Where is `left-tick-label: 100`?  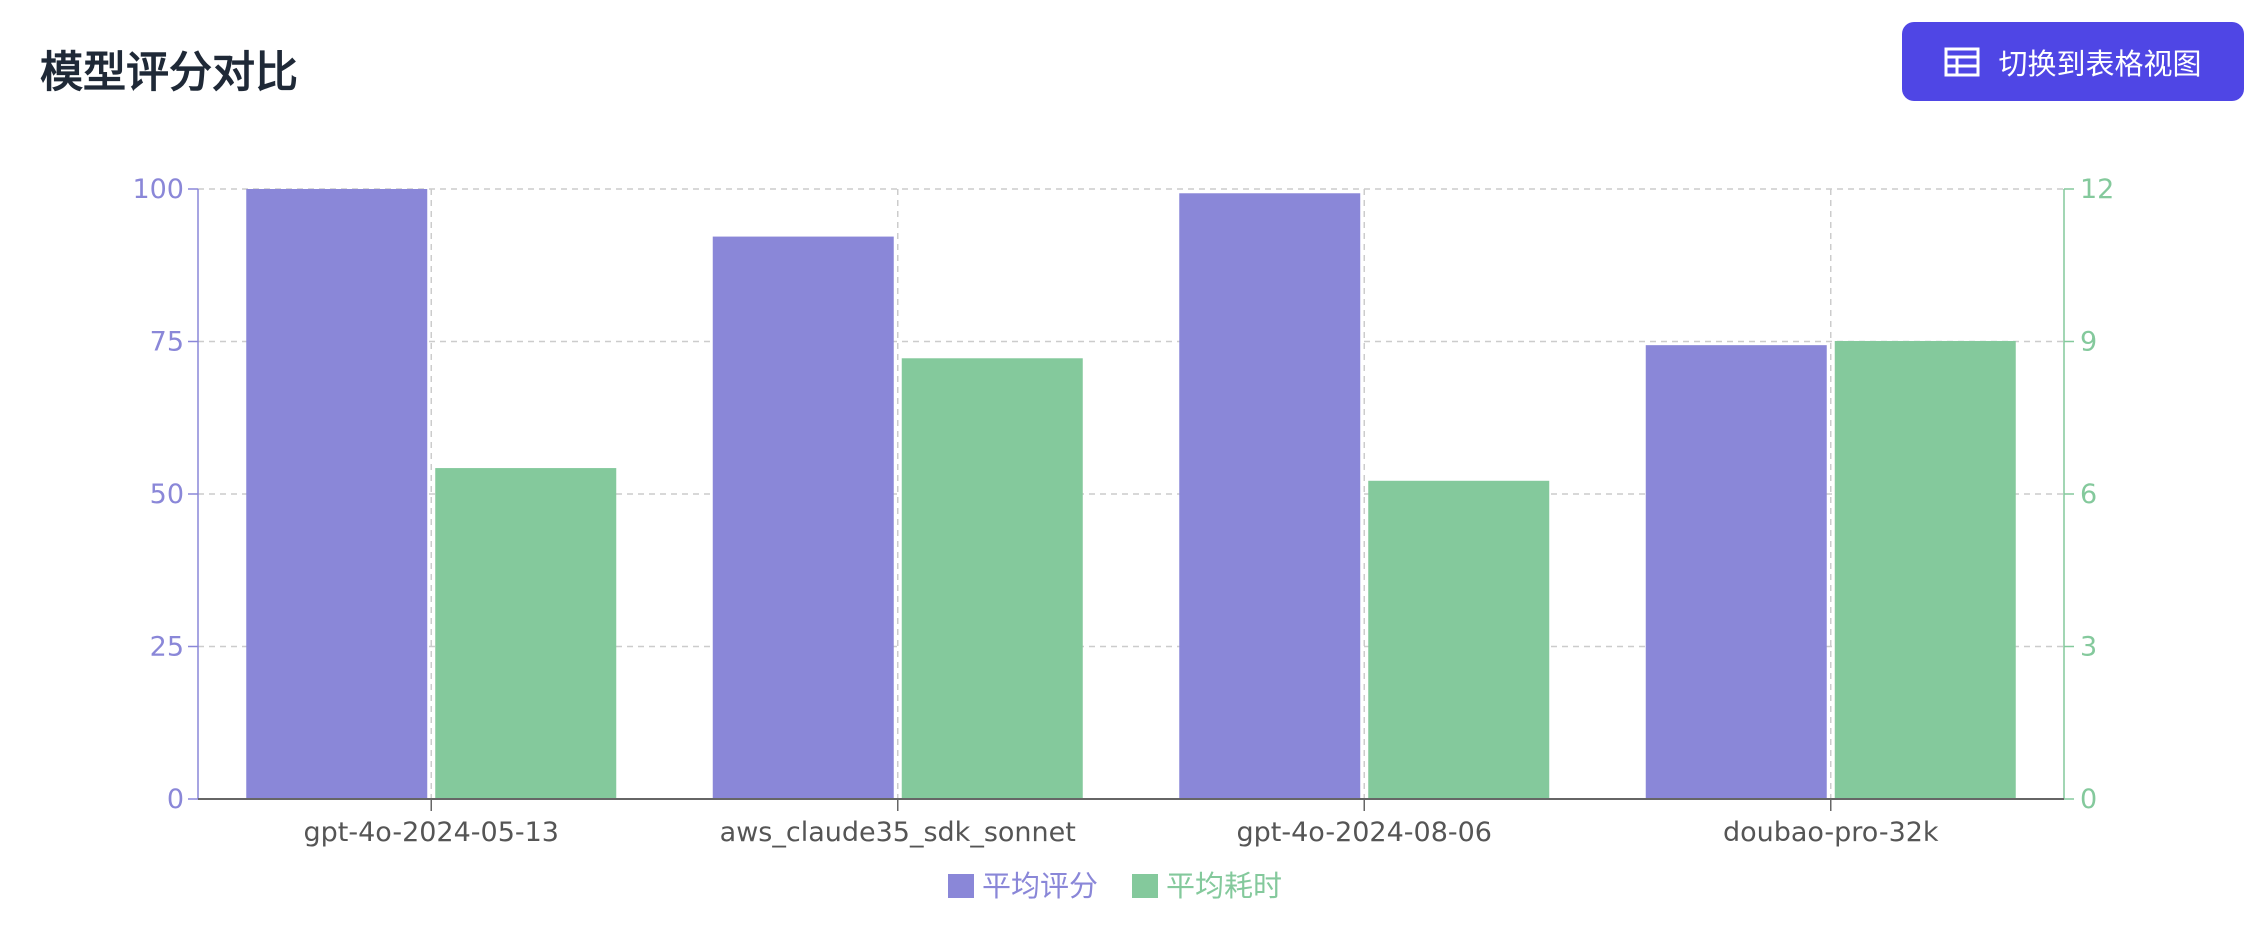 left-tick-label: 100 is located at coordinates (158, 189).